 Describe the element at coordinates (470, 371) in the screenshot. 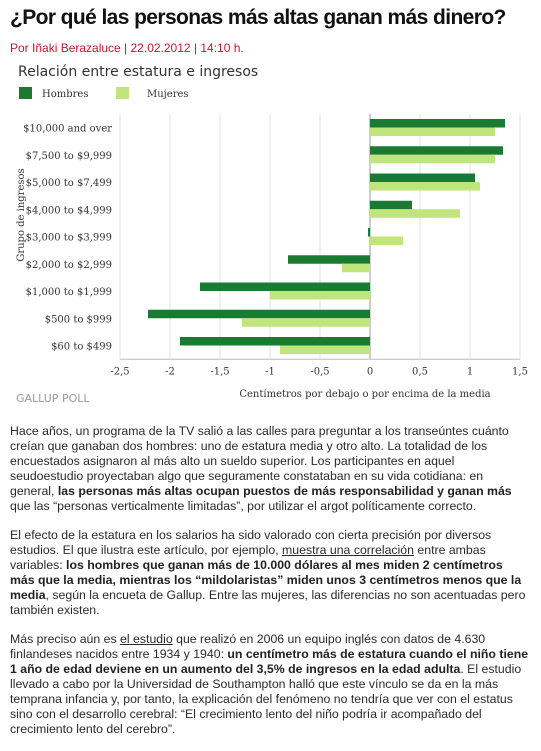

I see `x-tick-label: 1` at that location.